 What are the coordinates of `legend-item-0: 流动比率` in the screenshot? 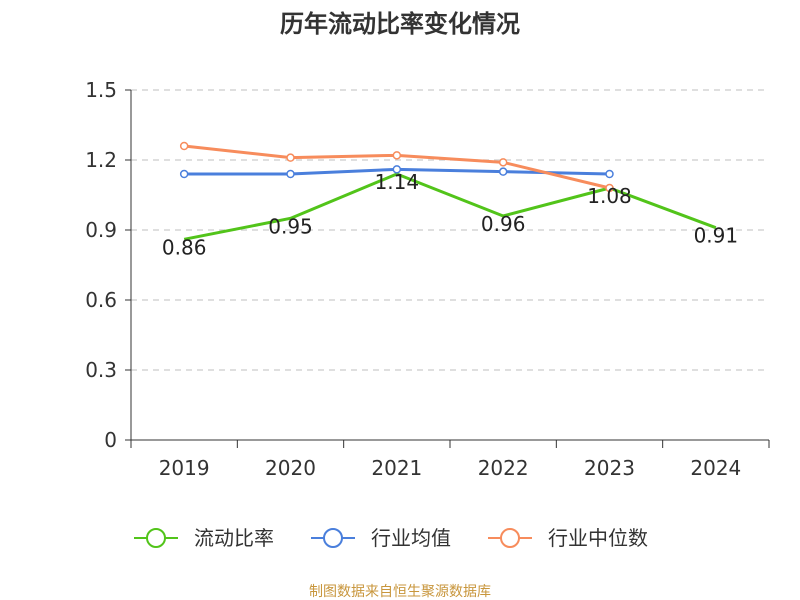 It's located at (204, 538).